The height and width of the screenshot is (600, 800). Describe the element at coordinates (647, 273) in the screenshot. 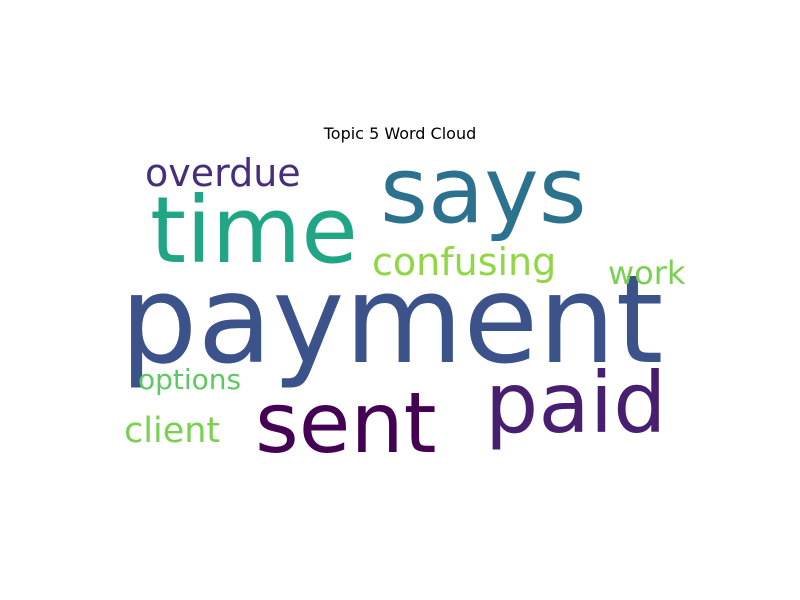

I see `word-work: work` at that location.